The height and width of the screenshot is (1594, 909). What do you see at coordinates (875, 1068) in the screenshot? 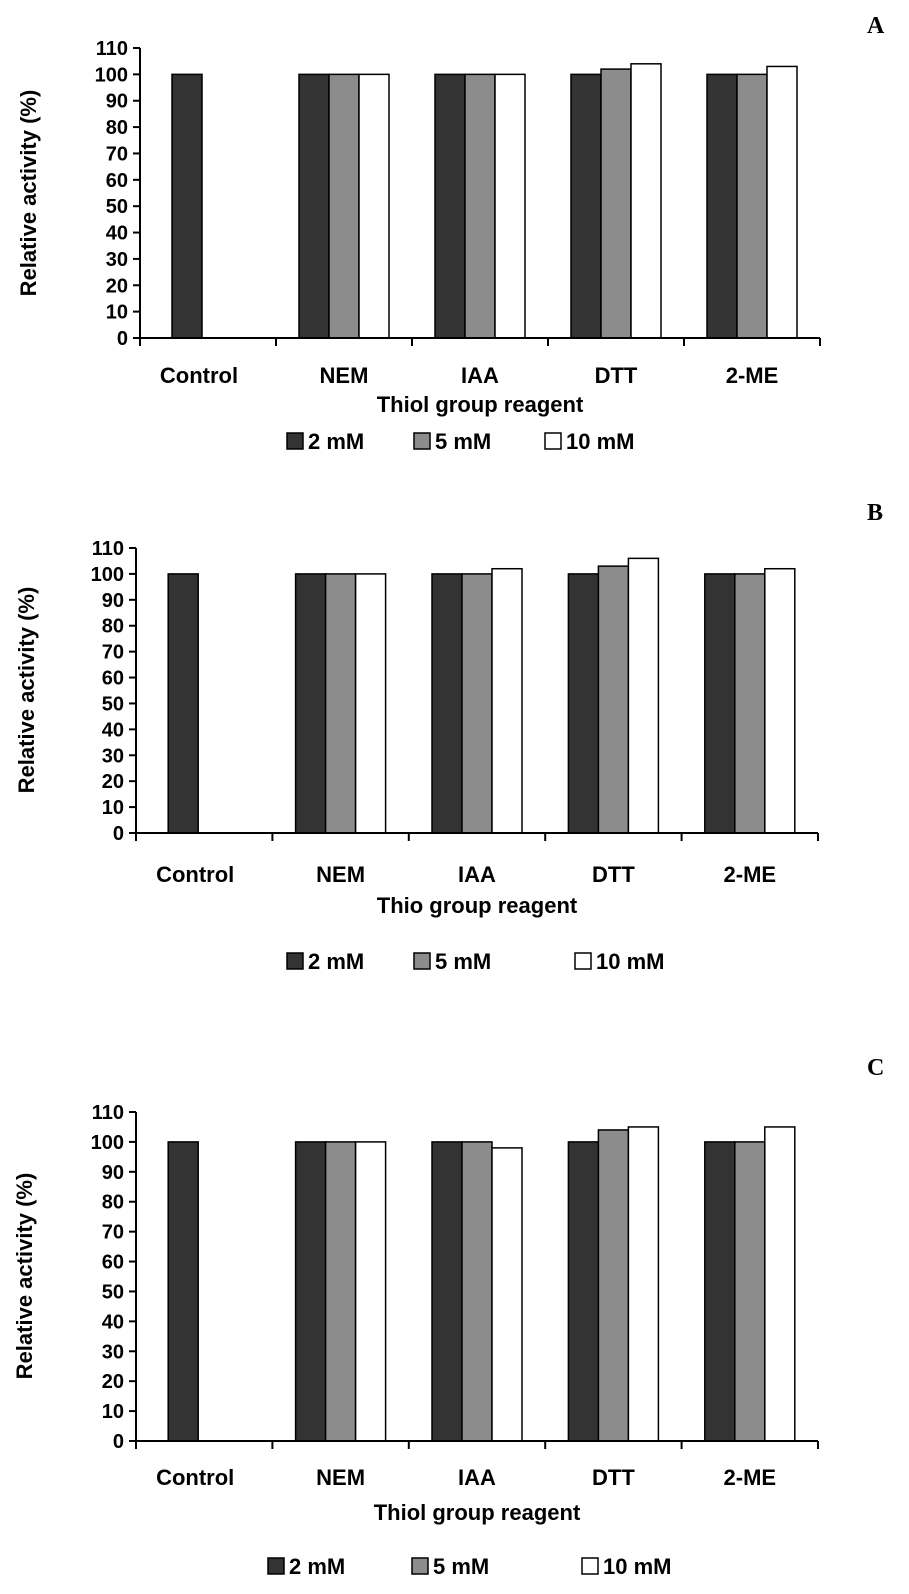
I see `panel-letter: C` at bounding box center [875, 1068].